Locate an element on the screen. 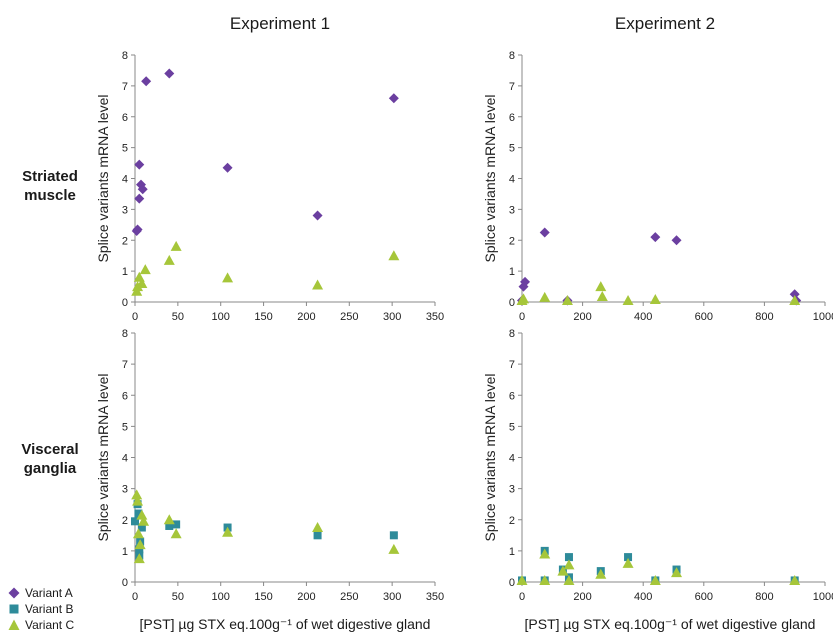 The width and height of the screenshot is (833, 635). legend-item-variant-c: Variant C is located at coordinates (41, 625).